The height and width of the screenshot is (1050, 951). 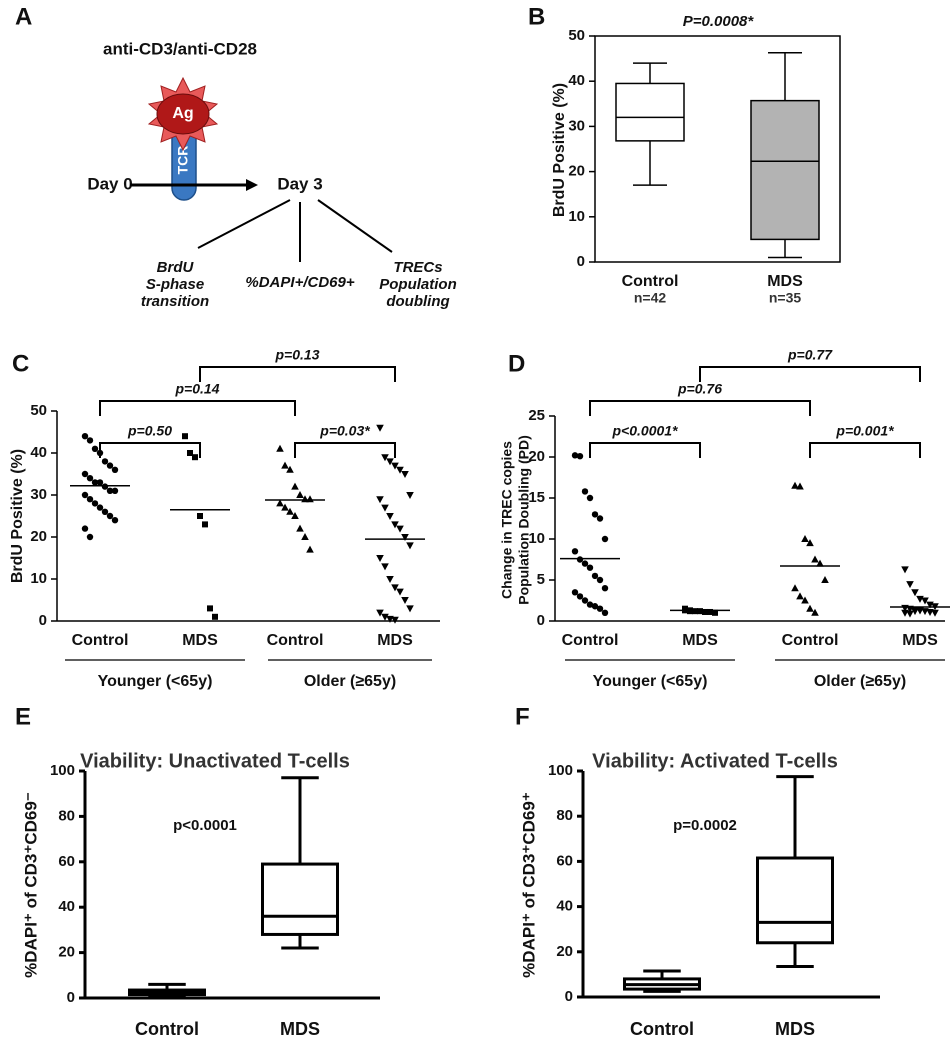 I want to click on y-axis-label: BrdU Positive (%), so click(x=17, y=516).